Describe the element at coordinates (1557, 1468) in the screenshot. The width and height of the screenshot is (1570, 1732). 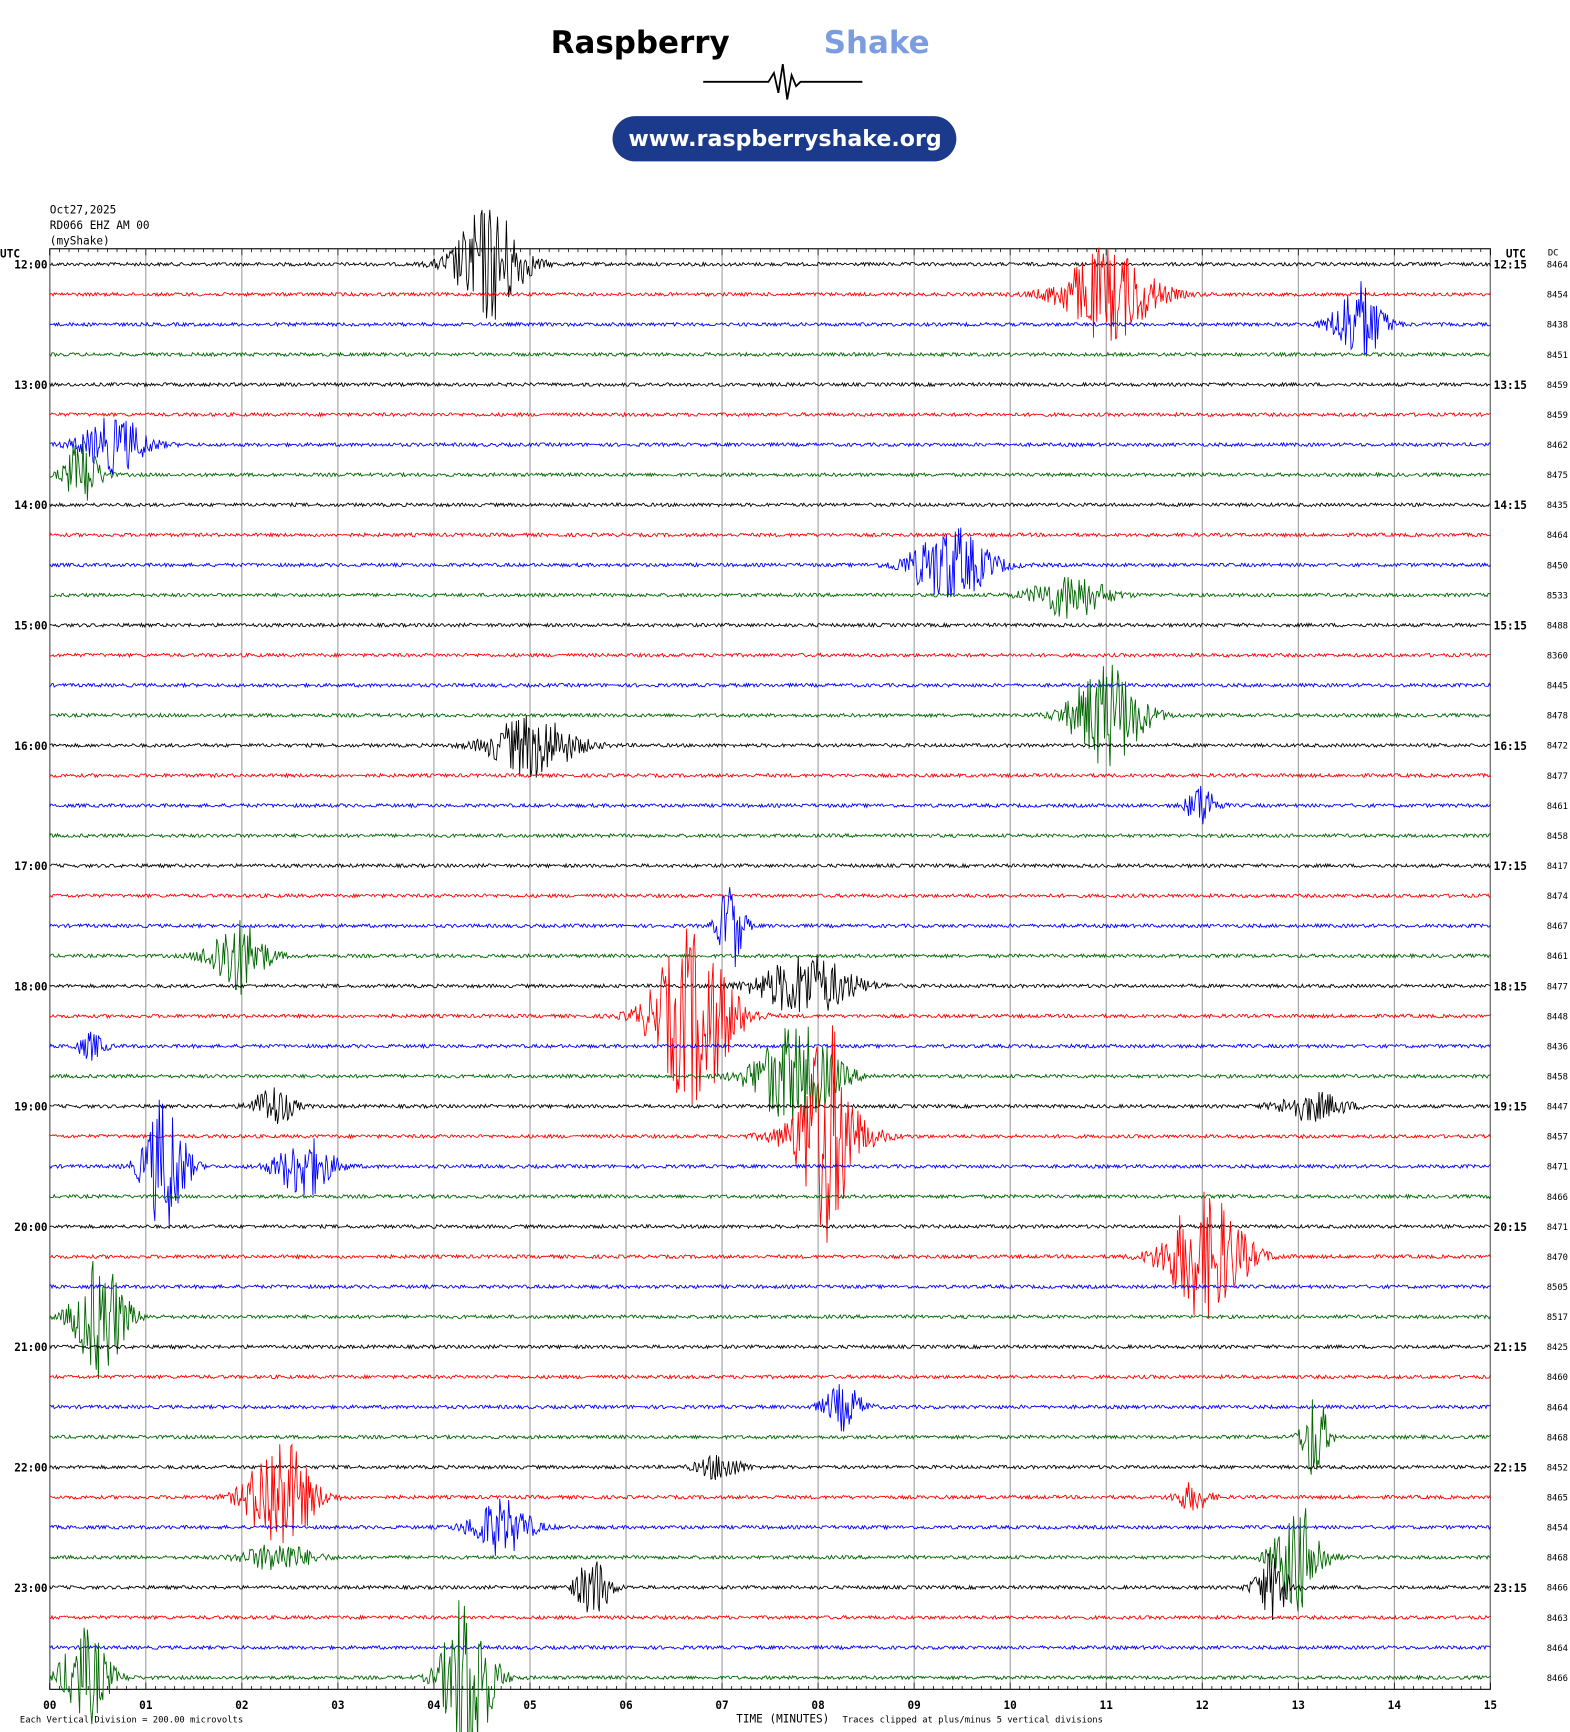
I see `dc-value: 8452` at that location.